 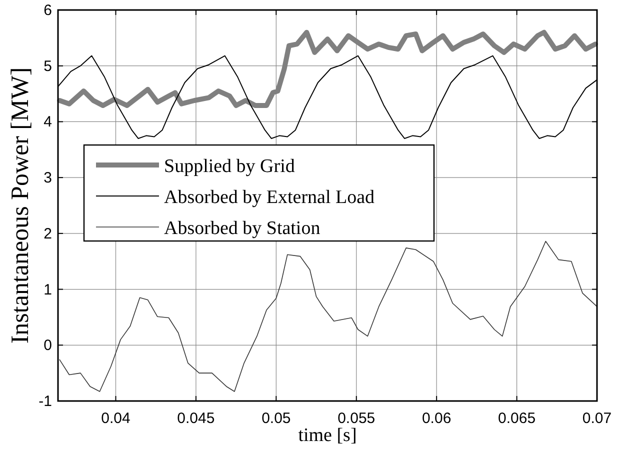 What do you see at coordinates (48, 289) in the screenshot?
I see `y-tick-label: 1` at bounding box center [48, 289].